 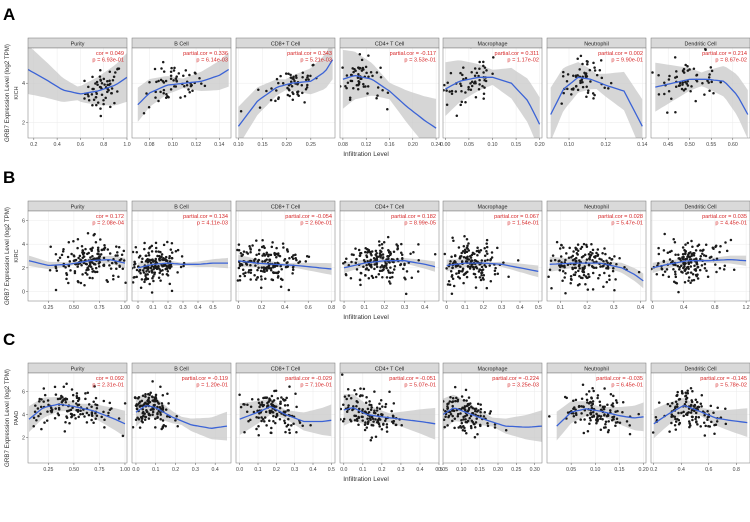 I want to click on facet-title: Neutrophil, so click(x=596, y=207).